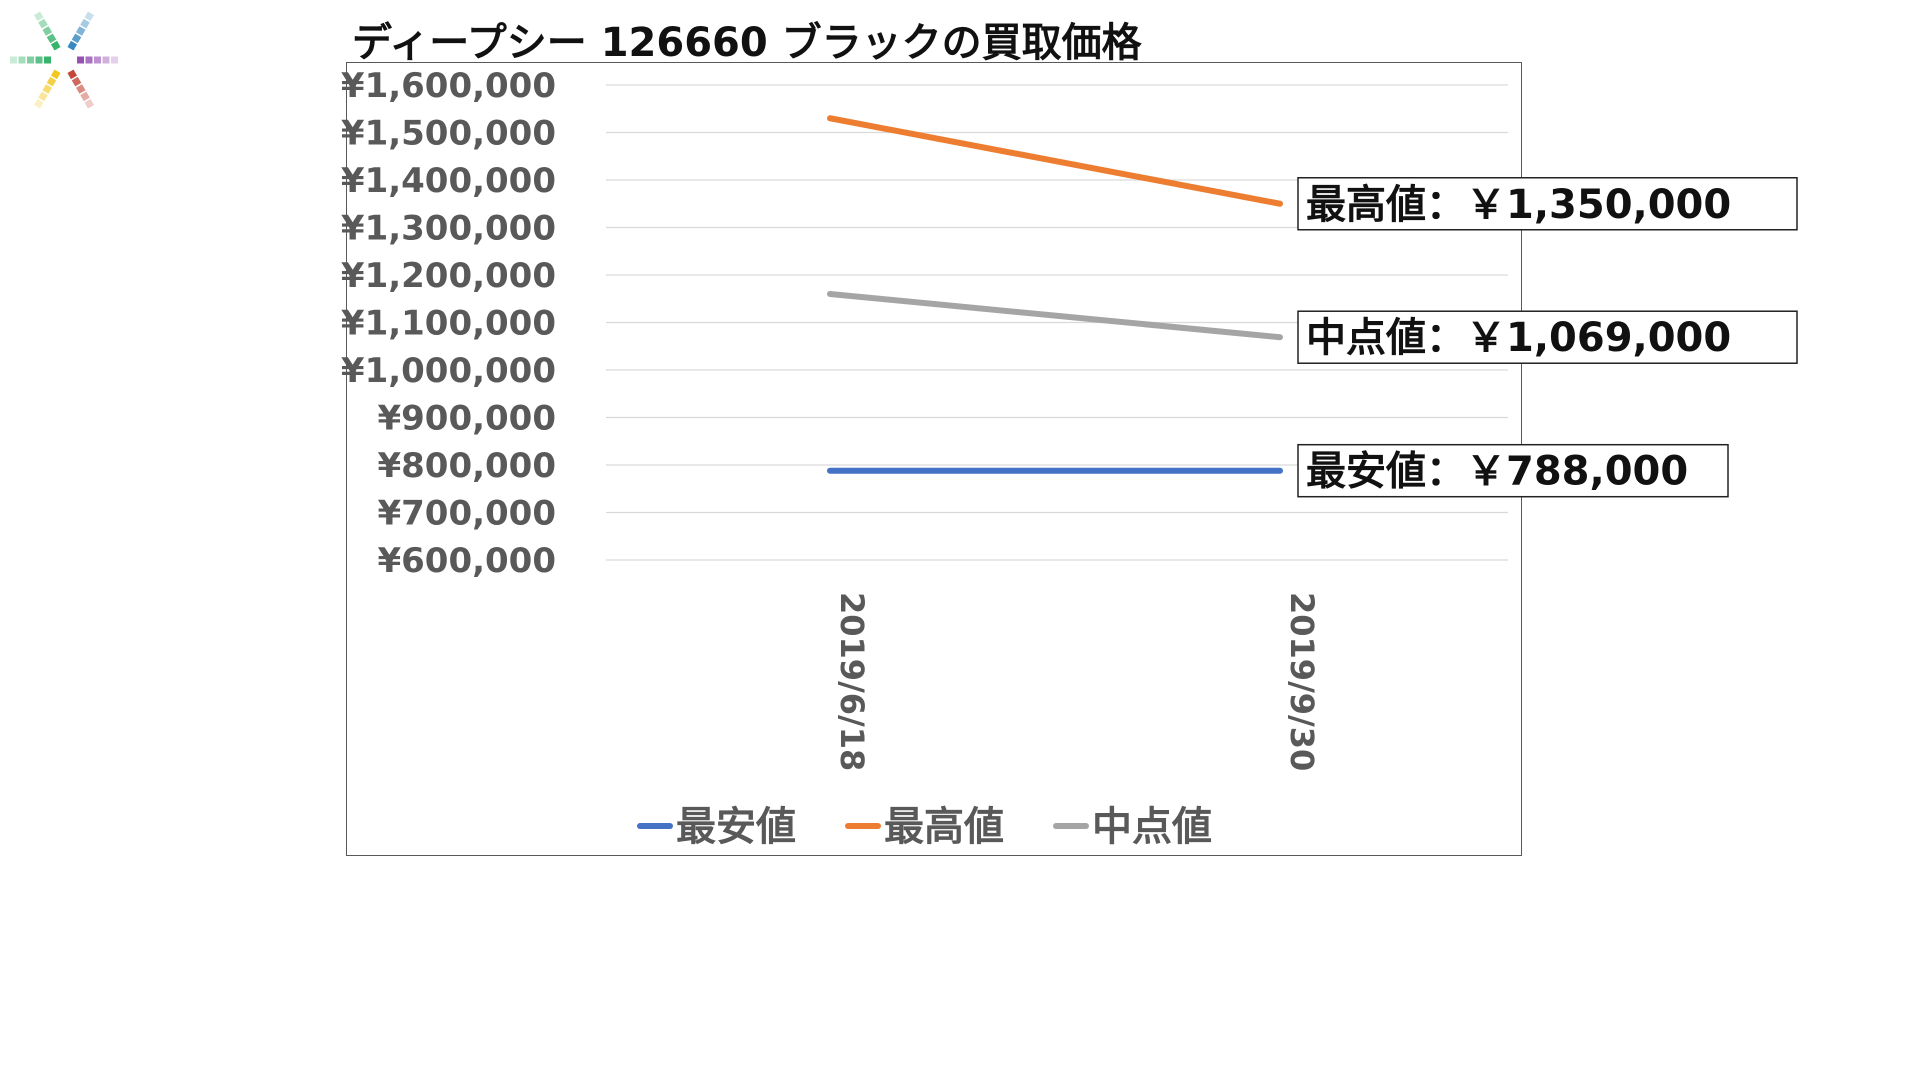 The width and height of the screenshot is (1920, 1080). I want to click on y-tick-label: ¥1,500,000, so click(448, 134).